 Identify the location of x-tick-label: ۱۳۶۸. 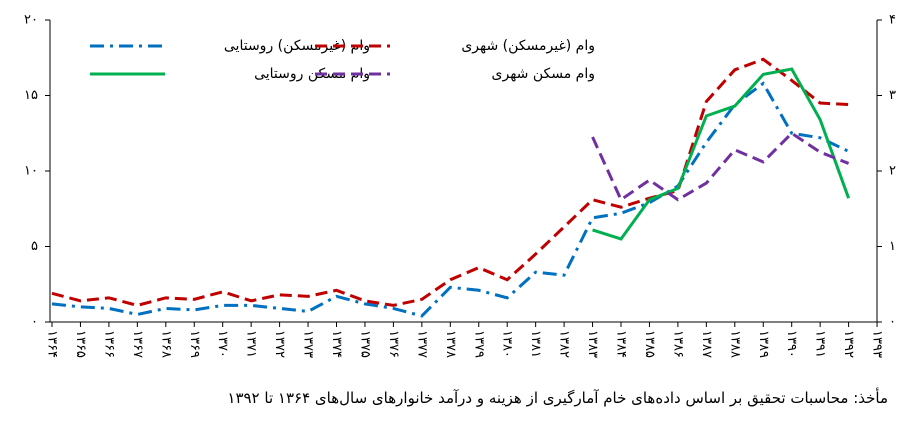
(165, 344).